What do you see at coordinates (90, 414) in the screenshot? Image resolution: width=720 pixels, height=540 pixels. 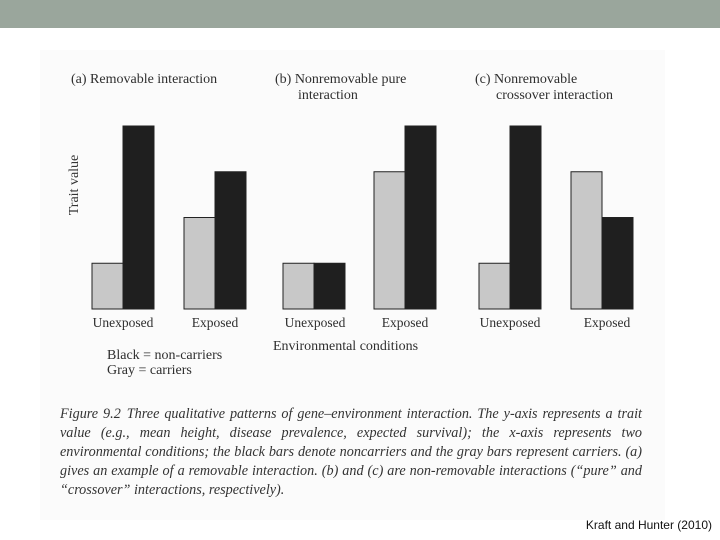 I see `figure-number: Figure 9.2` at bounding box center [90, 414].